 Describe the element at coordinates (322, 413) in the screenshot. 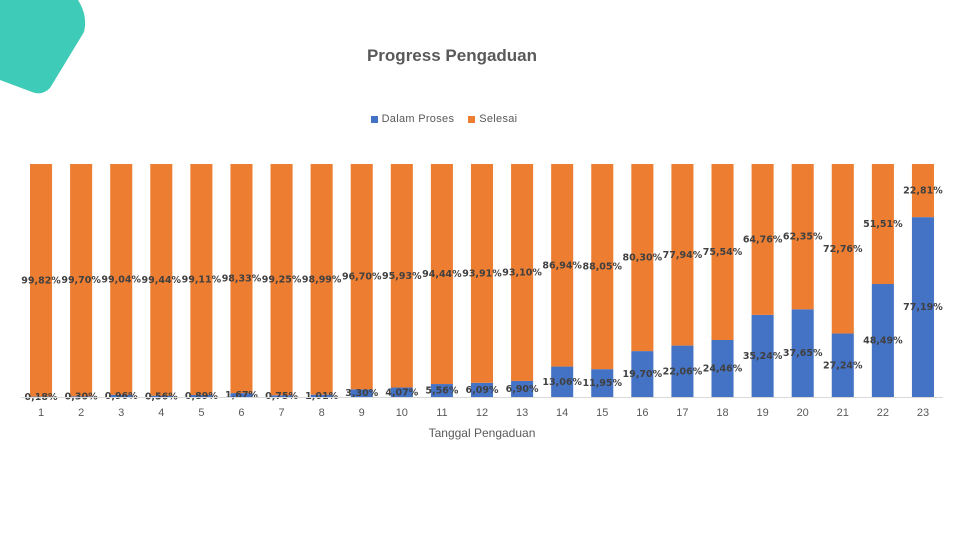

I see `x-tick-label: 8` at that location.